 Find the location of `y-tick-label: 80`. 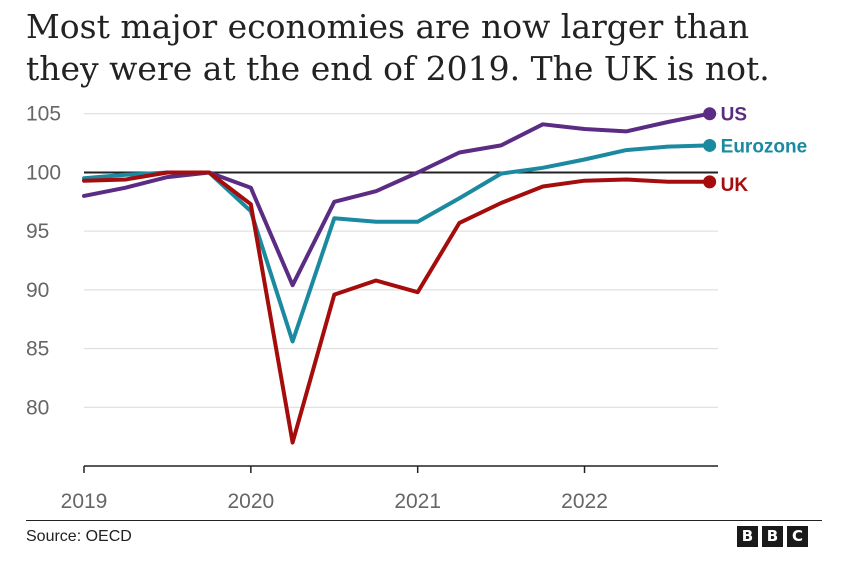

y-tick-label: 80 is located at coordinates (37, 407).